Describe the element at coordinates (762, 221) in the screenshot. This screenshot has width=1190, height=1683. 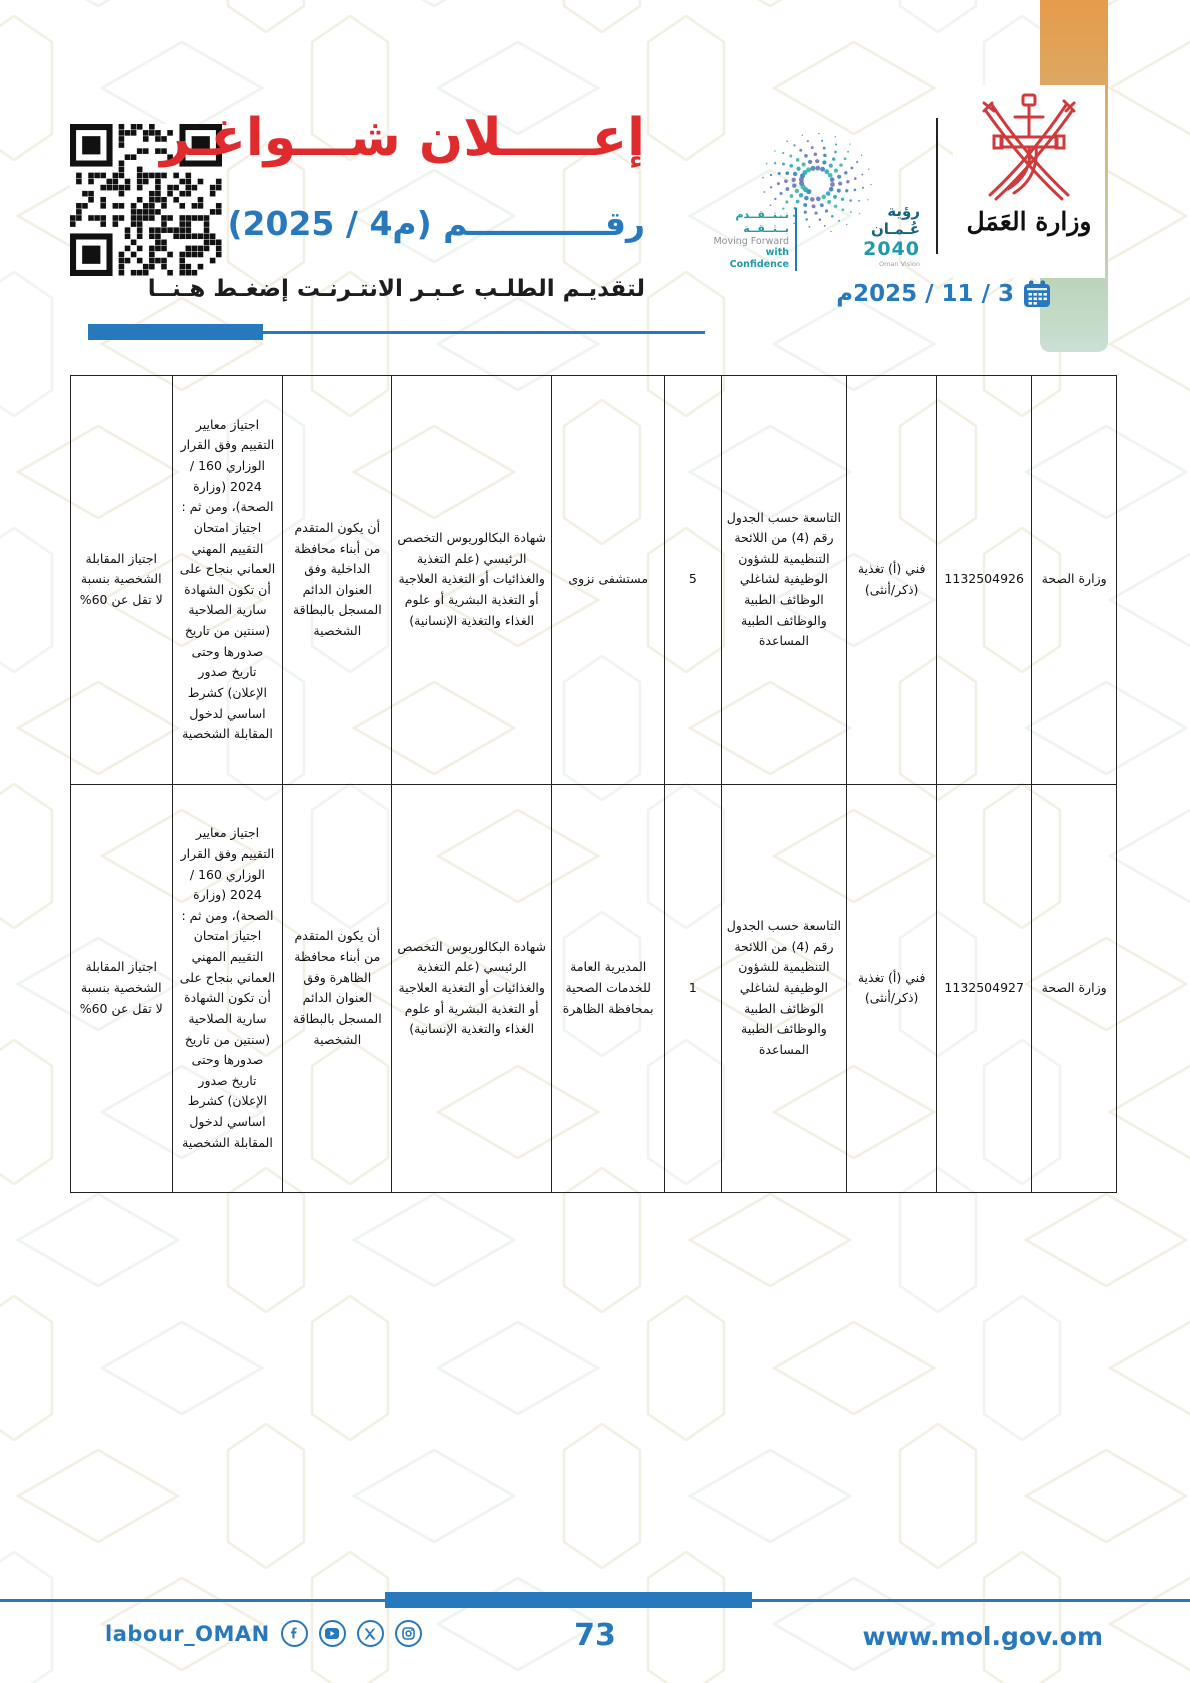
I see `vision-tagline-ar: نــتــقــدم بــثــقــة` at that location.